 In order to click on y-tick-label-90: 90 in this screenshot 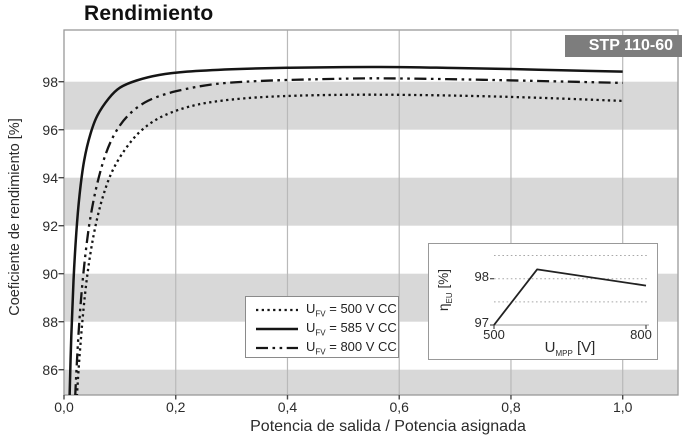, I will do `click(50, 273)`.